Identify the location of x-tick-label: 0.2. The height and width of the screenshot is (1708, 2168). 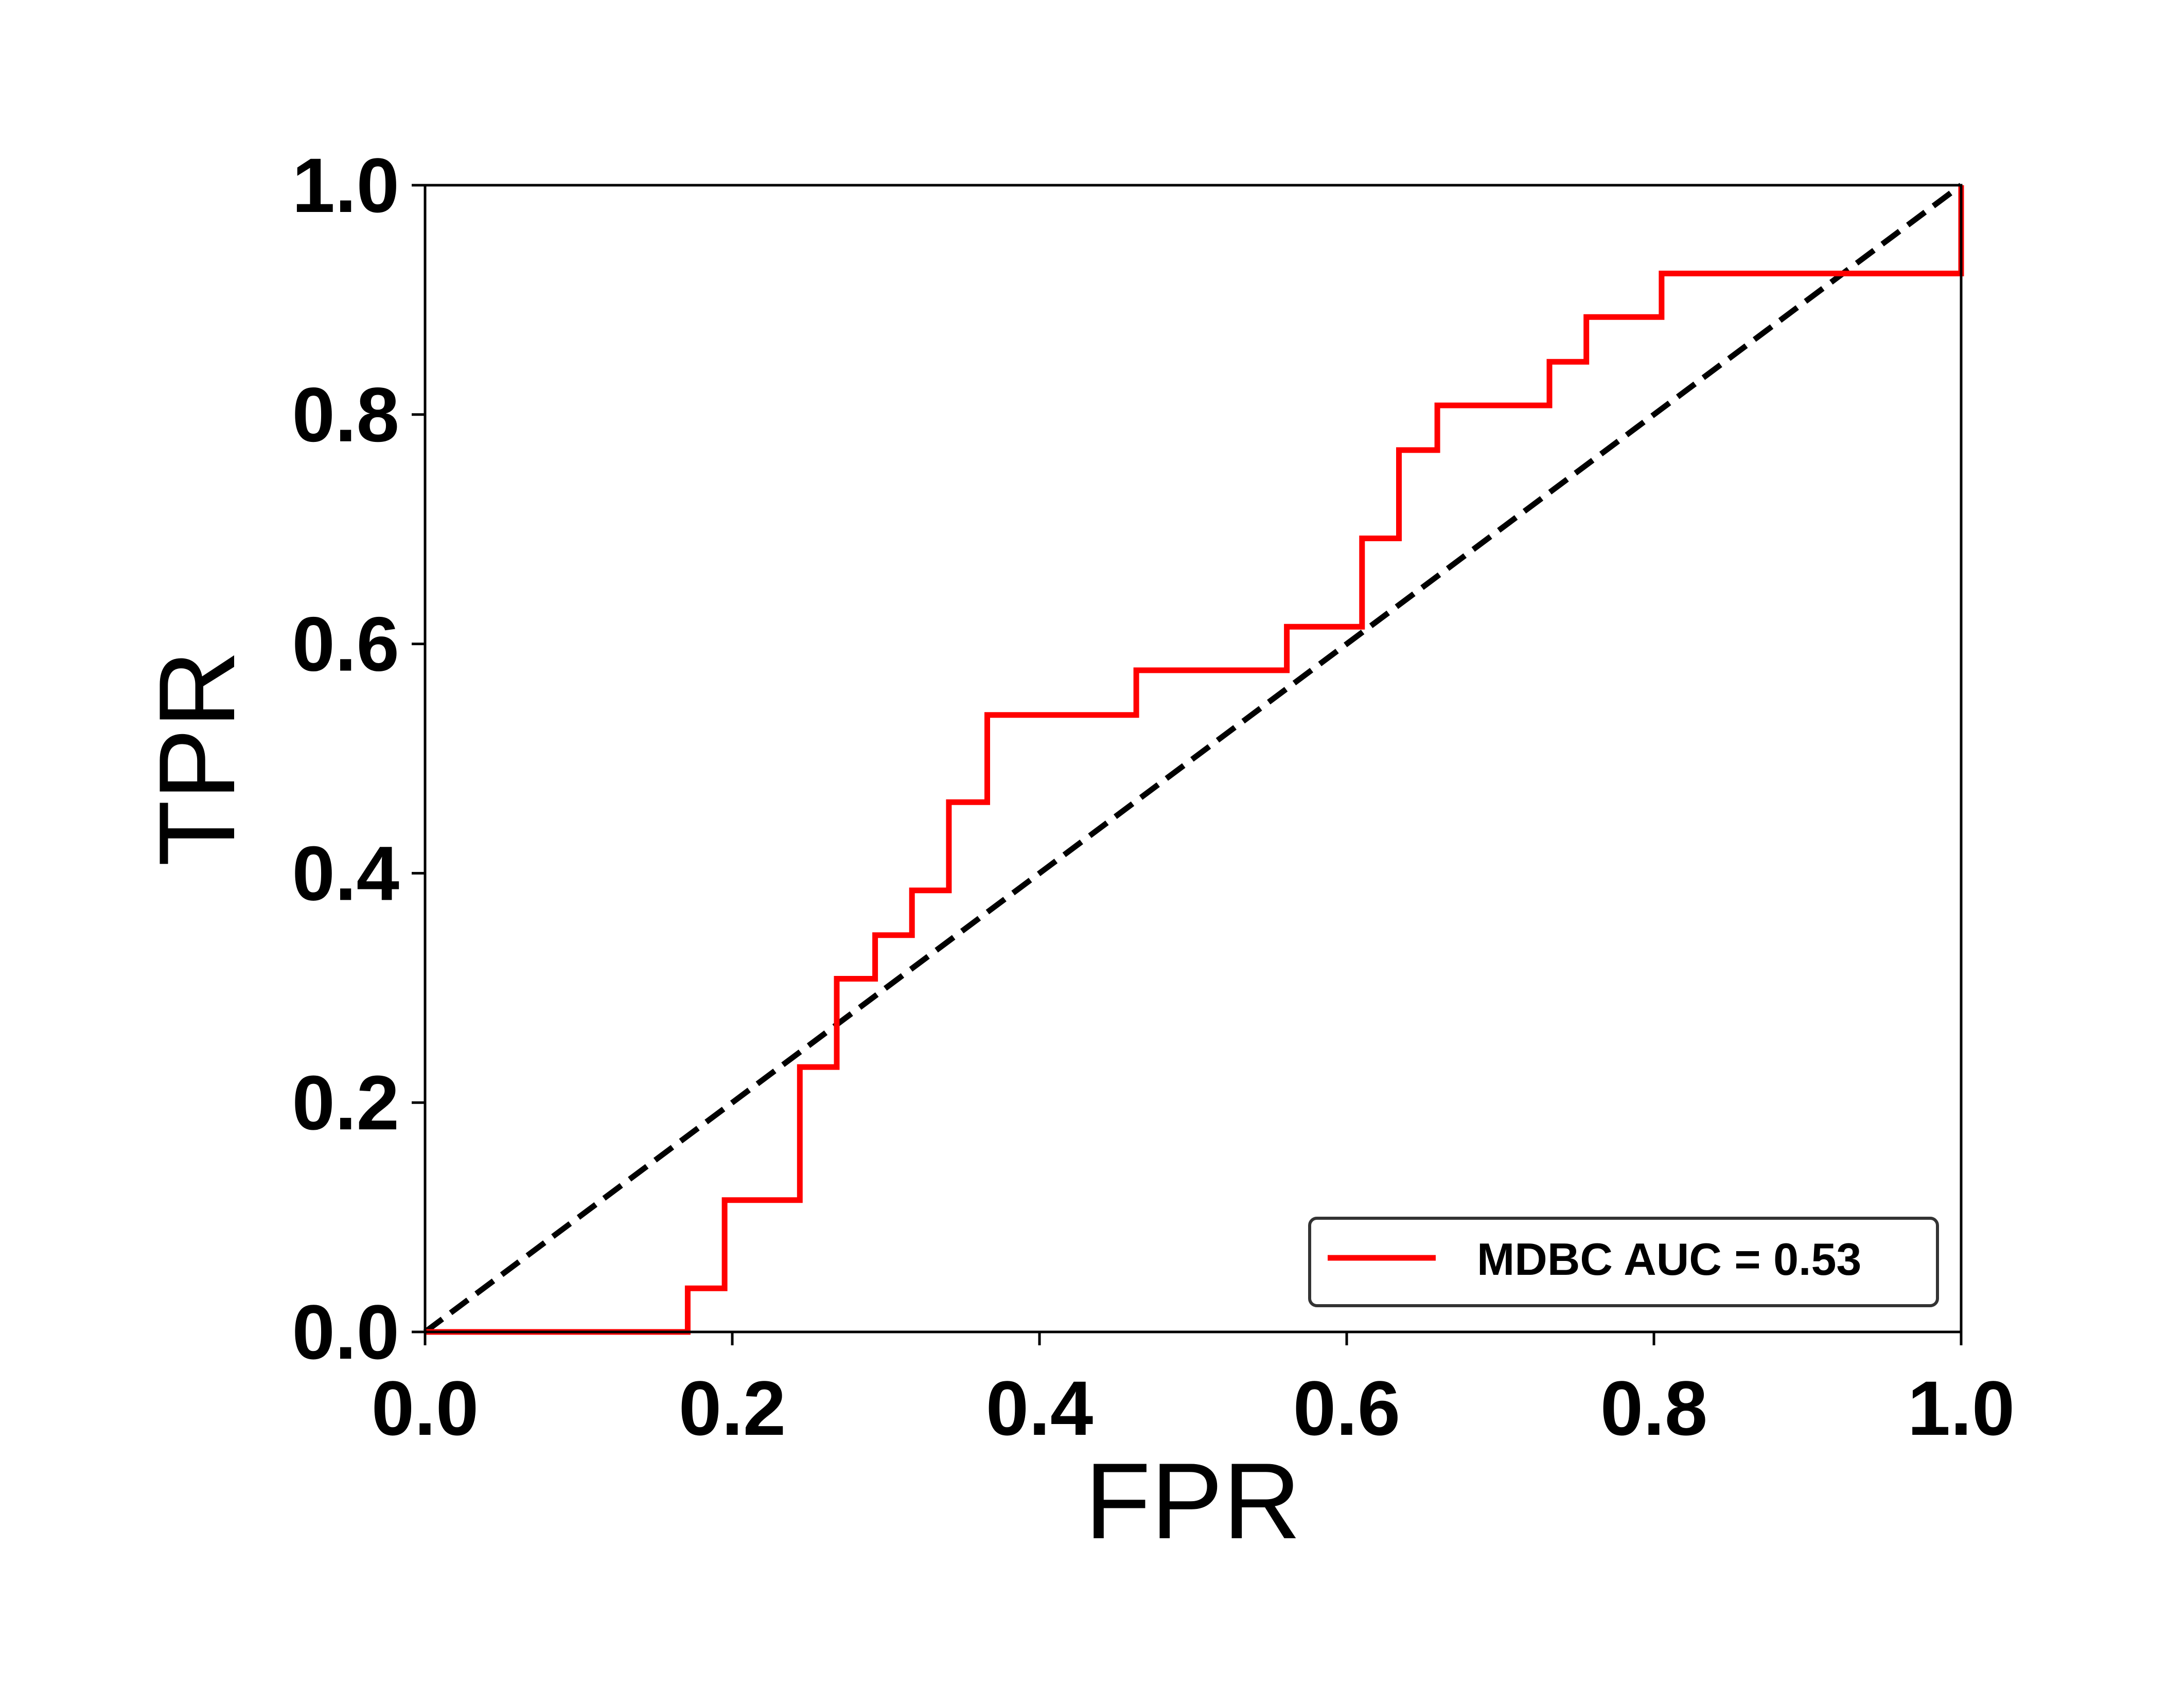
(733, 1408).